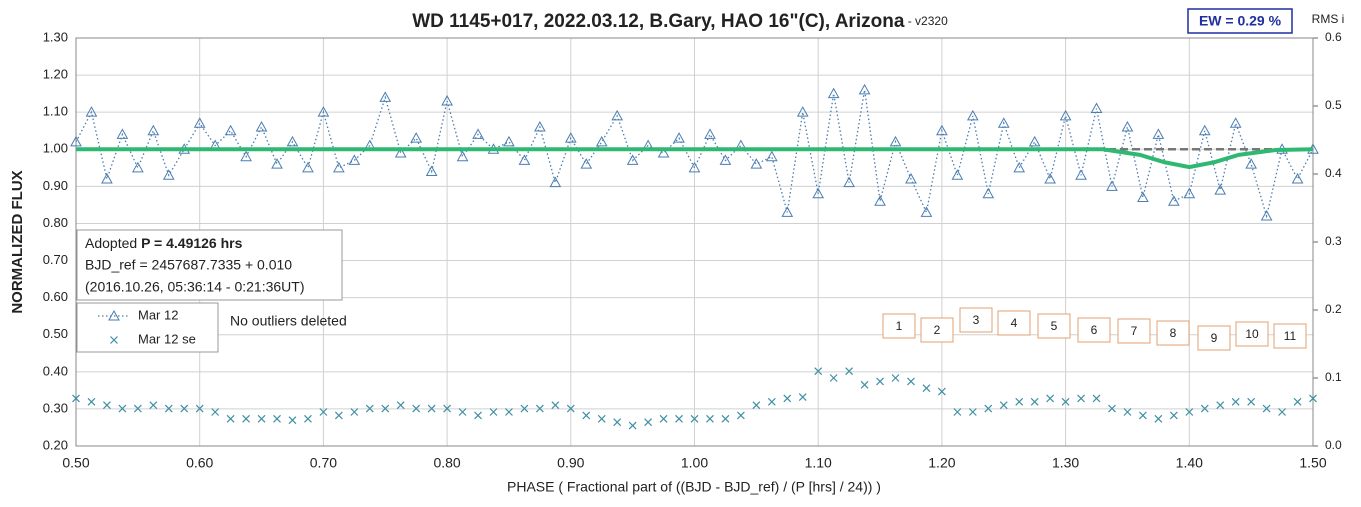 The height and width of the screenshot is (507, 1361). What do you see at coordinates (570, 463) in the screenshot?
I see `x-tick-label: 0.90` at bounding box center [570, 463].